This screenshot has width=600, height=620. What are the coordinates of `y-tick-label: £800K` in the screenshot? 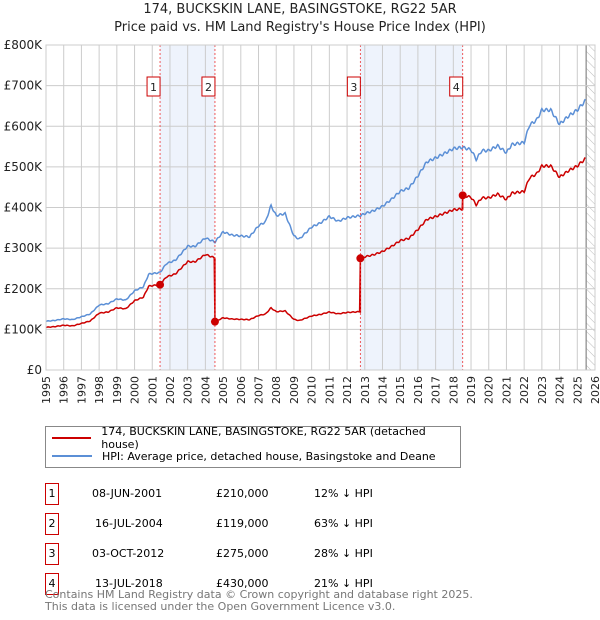 It's located at (24, 45).